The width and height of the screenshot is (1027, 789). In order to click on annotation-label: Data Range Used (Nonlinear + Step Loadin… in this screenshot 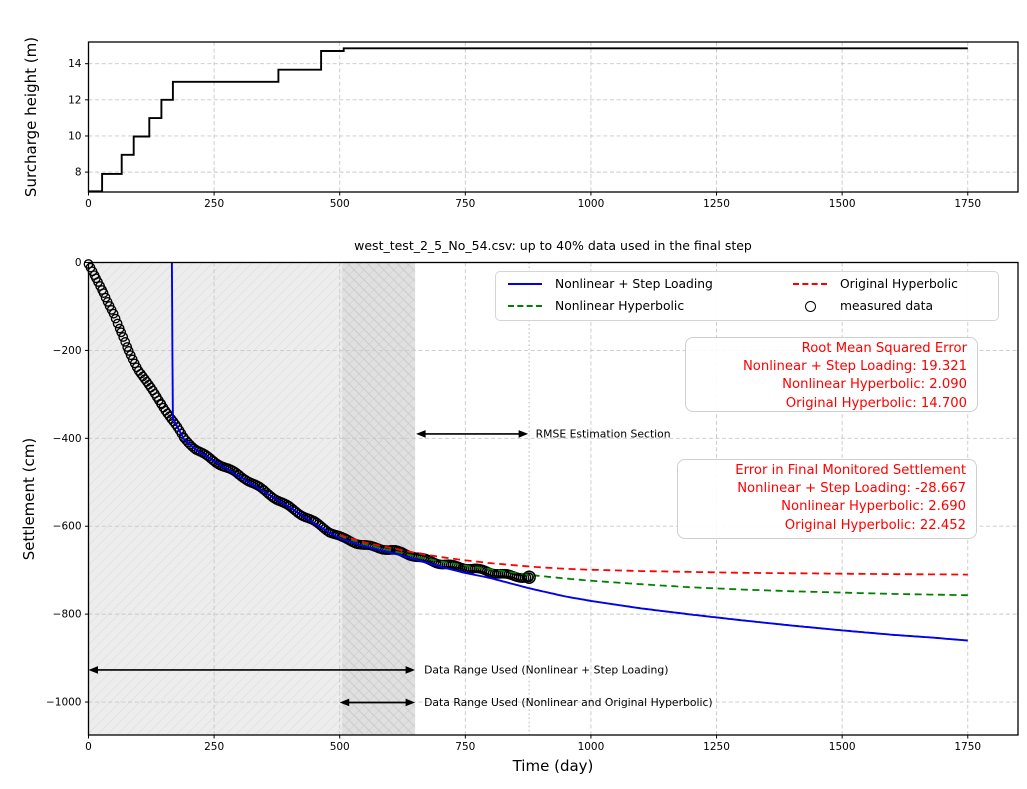, I will do `click(546, 670)`.